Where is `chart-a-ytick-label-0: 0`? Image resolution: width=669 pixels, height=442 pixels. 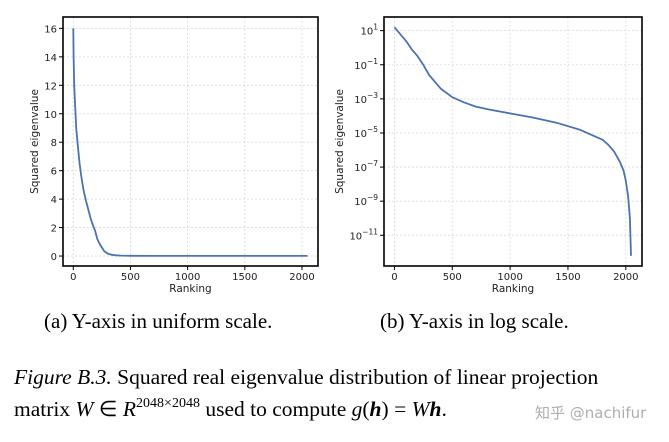
chart-a-ytick-label-0: 0 is located at coordinates (54, 257).